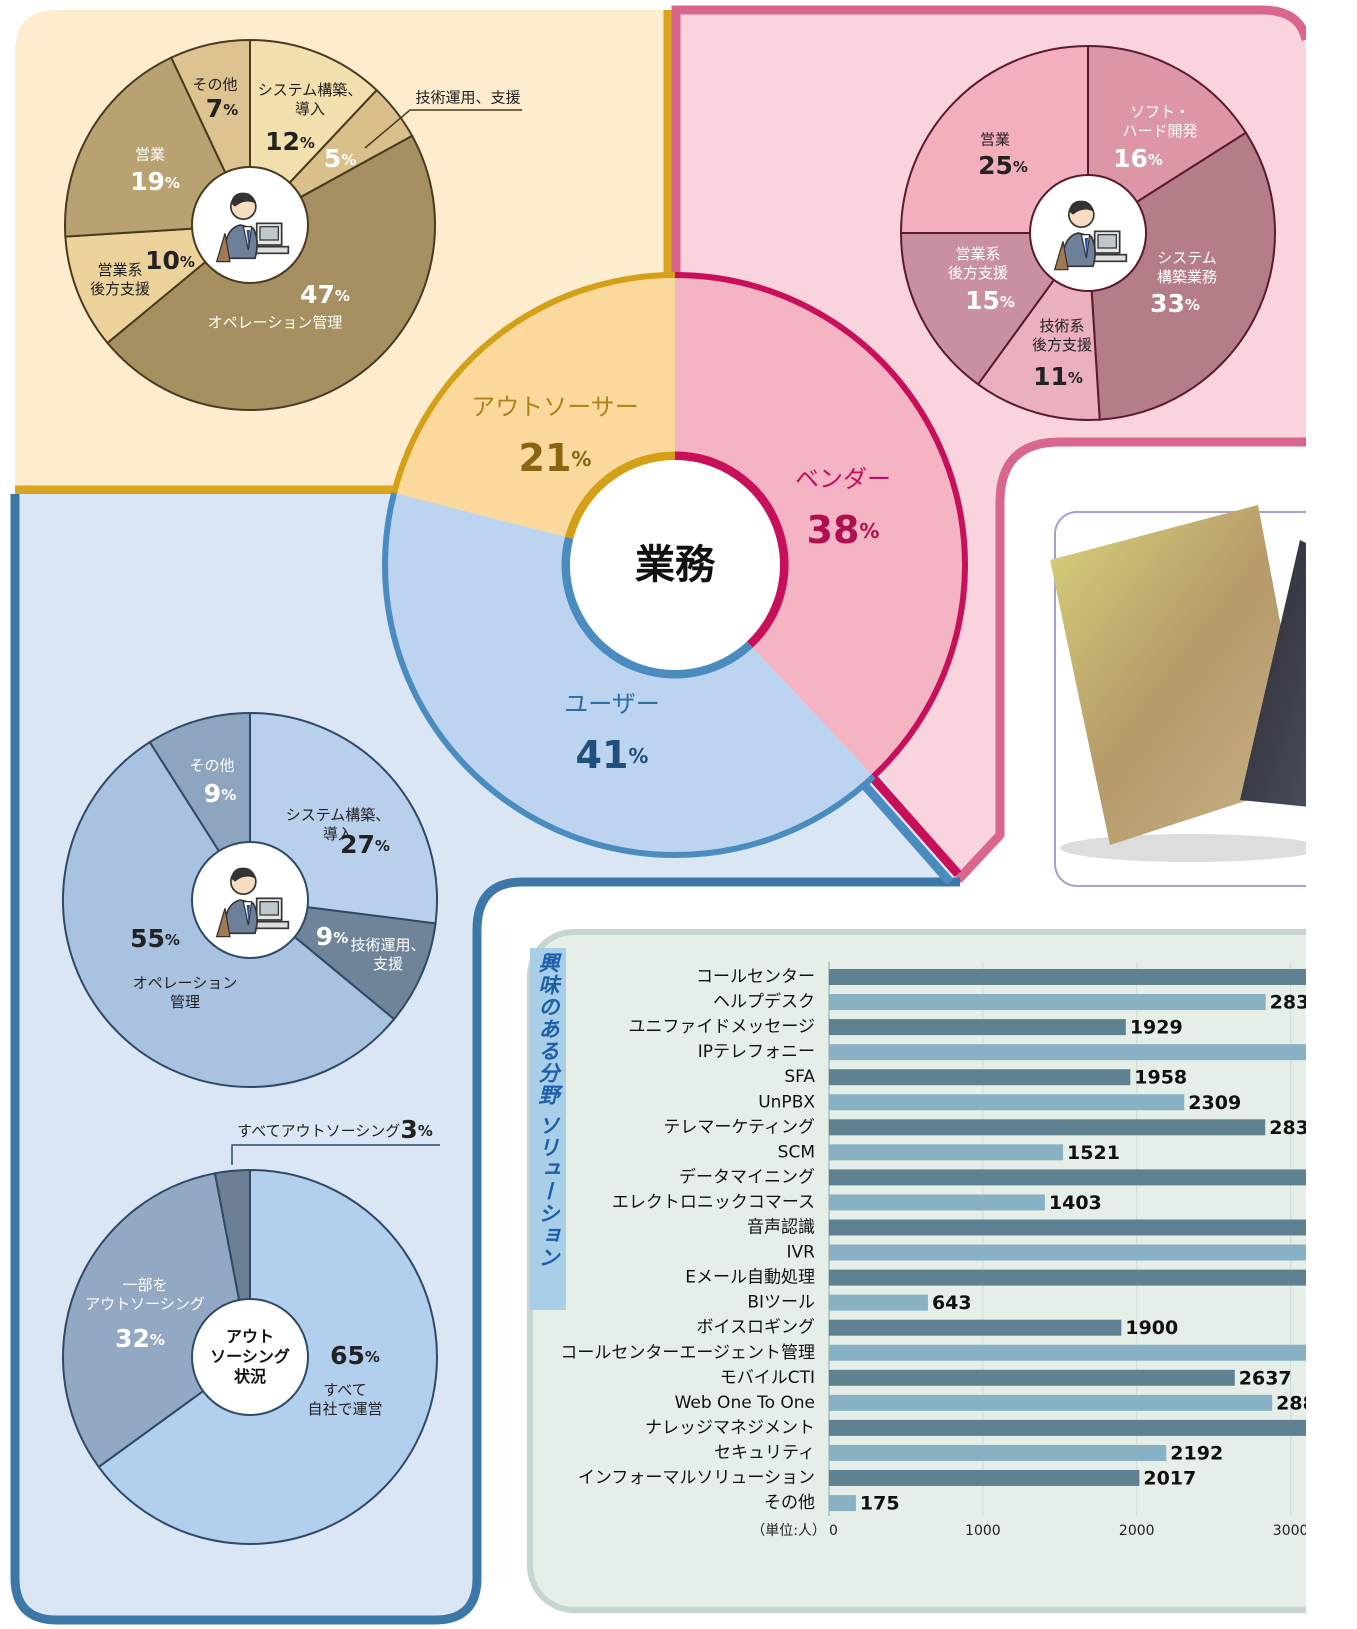  I want to click on value-label: 15%, so click(990, 300).